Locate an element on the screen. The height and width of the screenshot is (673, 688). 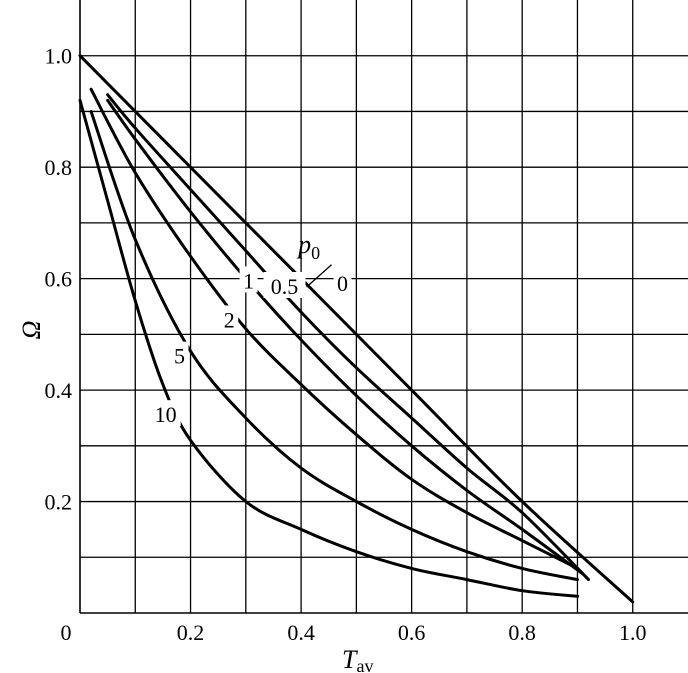
y-tick-label: 0.6 is located at coordinates (59, 279).